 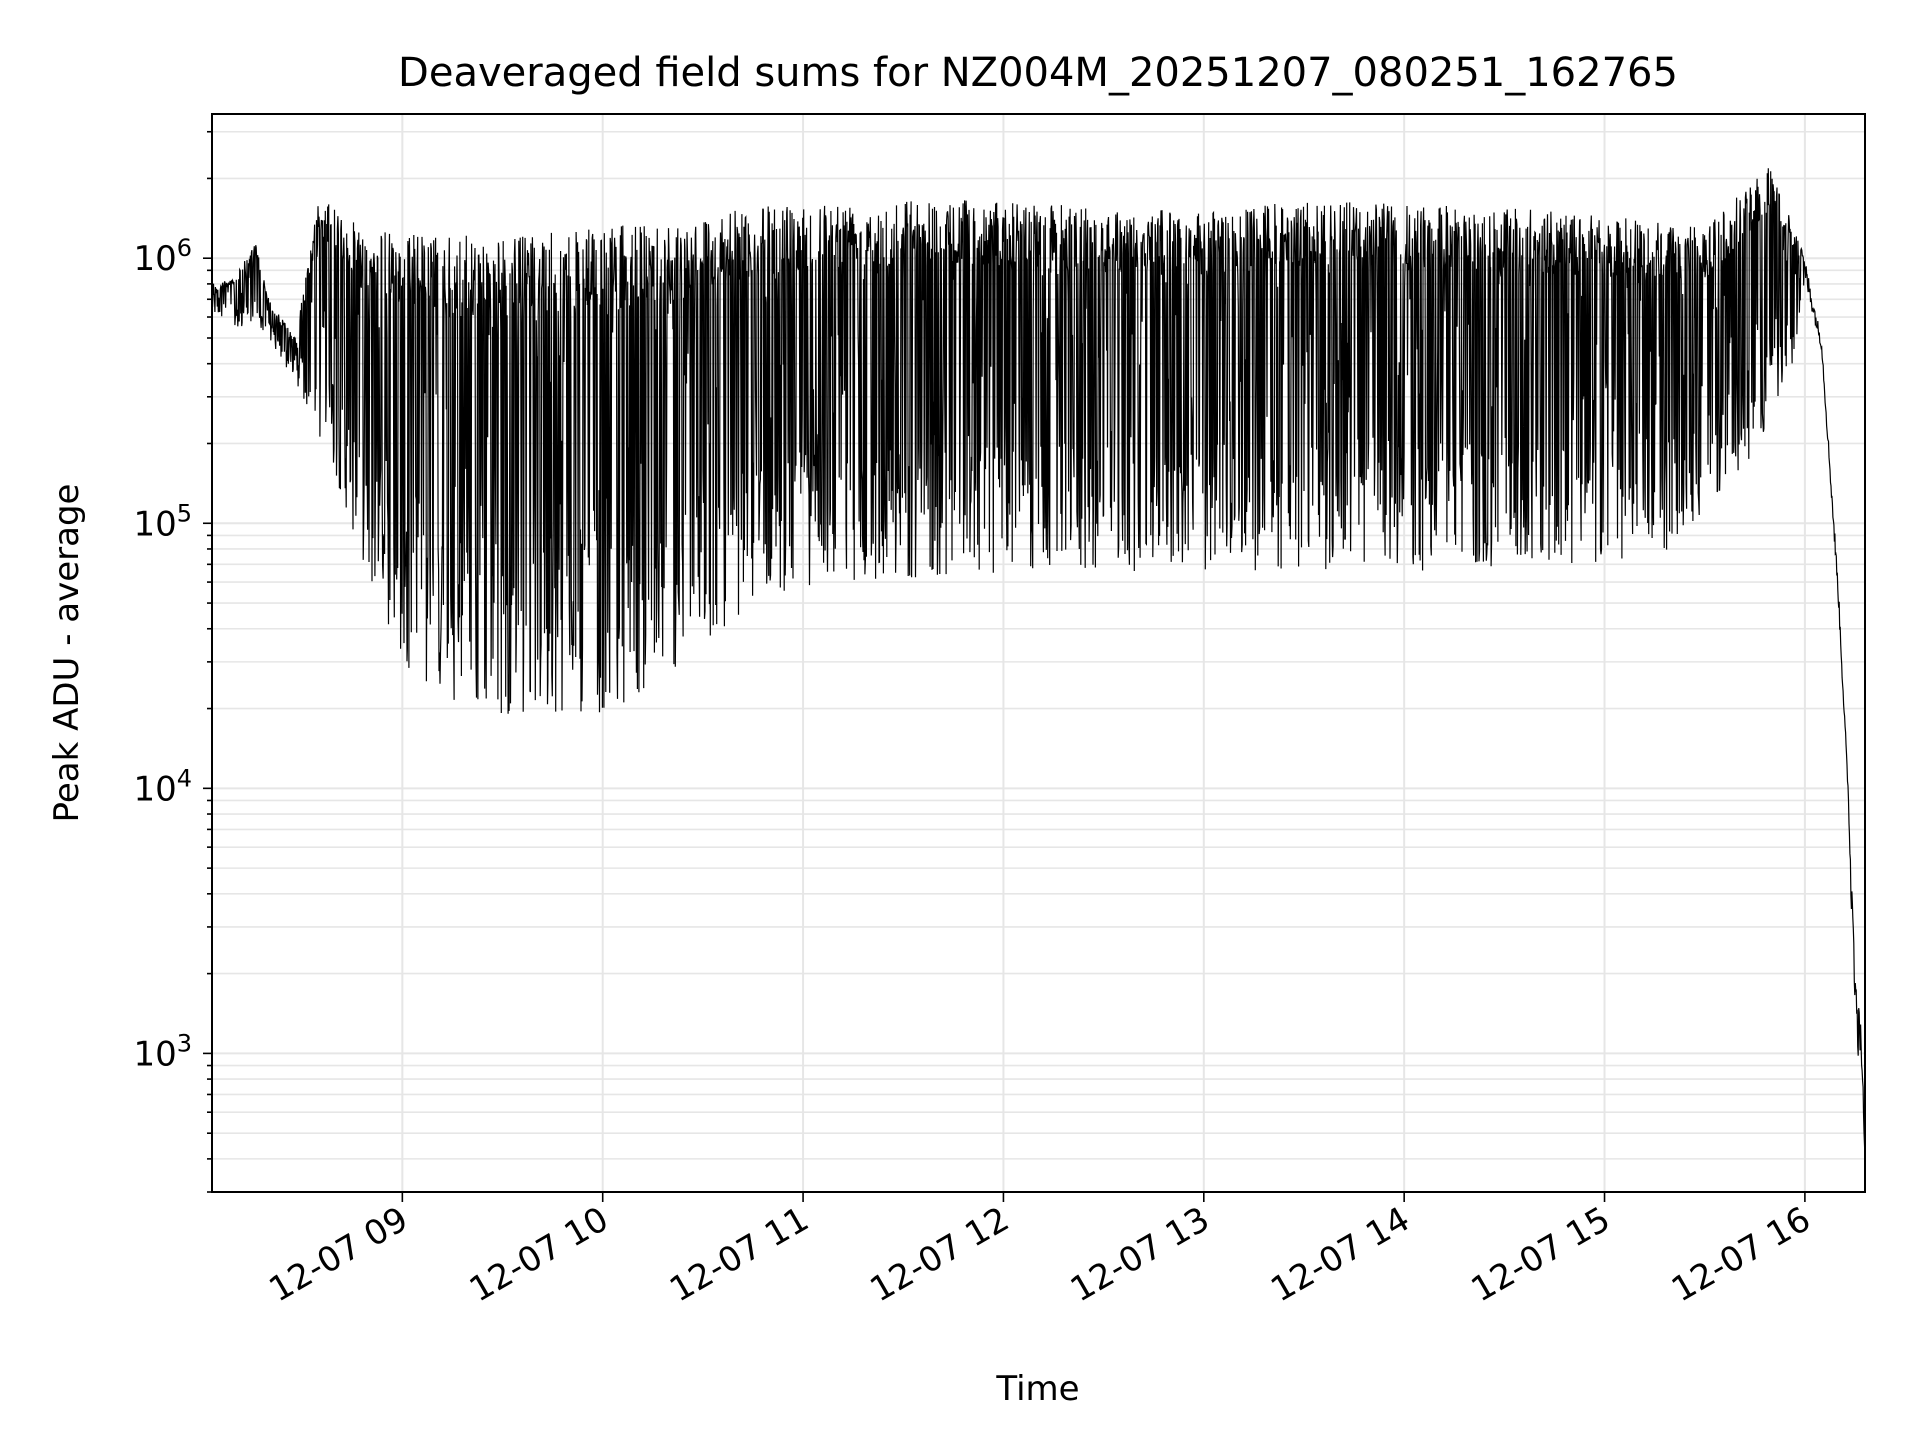 What do you see at coordinates (162, 521) in the screenshot?
I see `y-tick-label: 10⁵` at bounding box center [162, 521].